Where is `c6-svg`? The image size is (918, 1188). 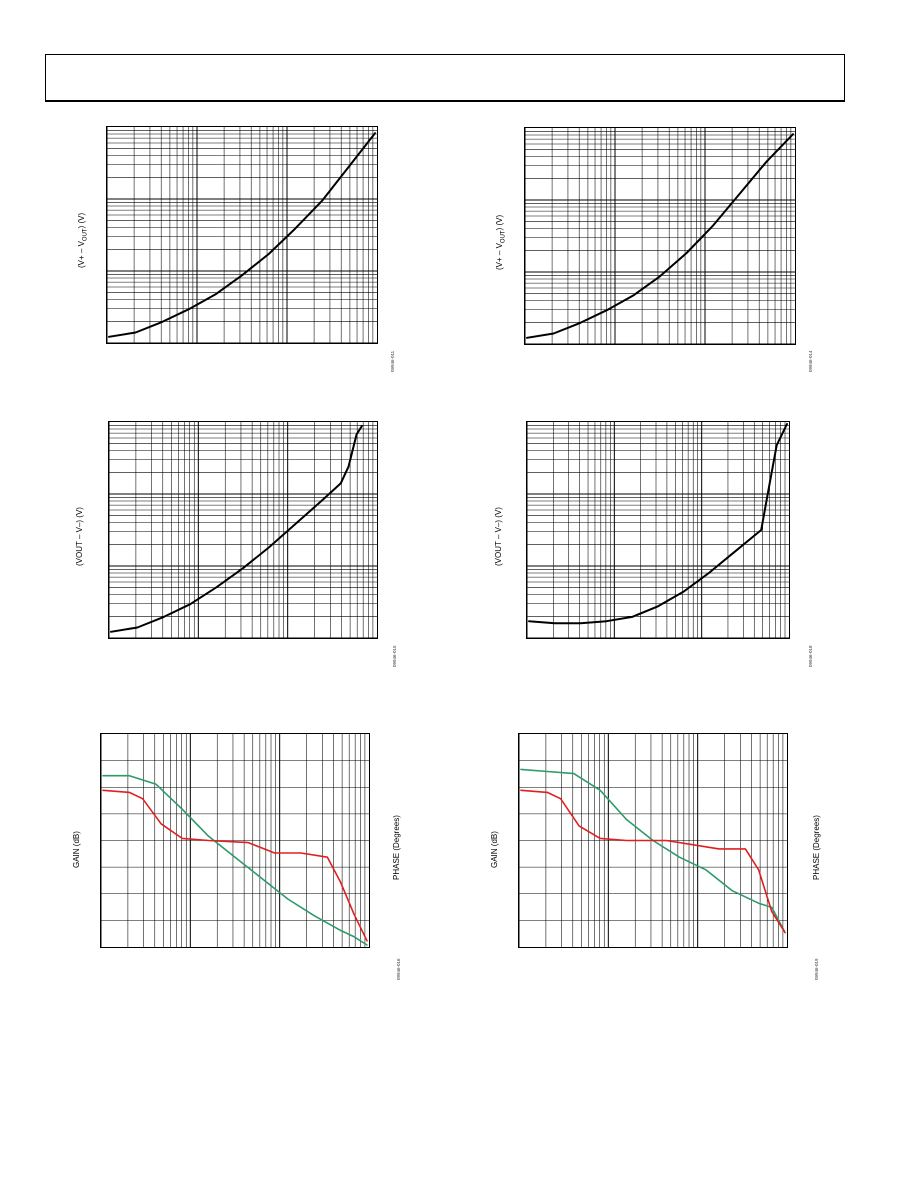 c6-svg is located at coordinates (653, 840).